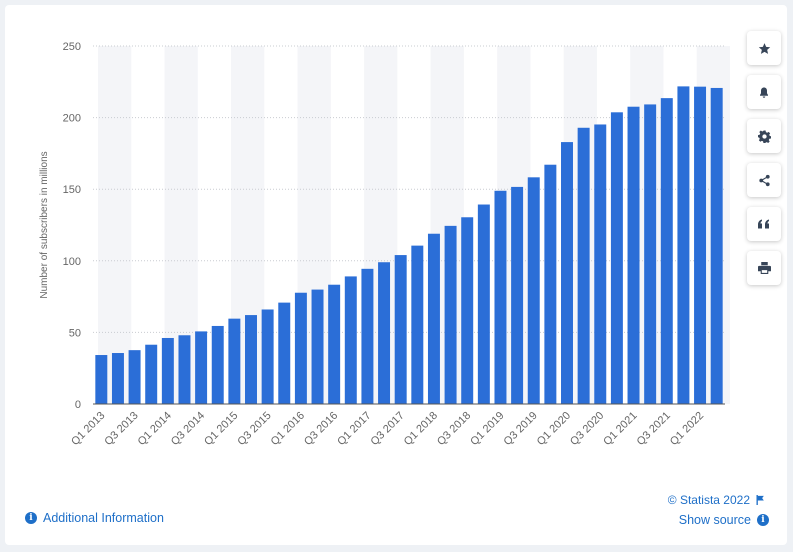  What do you see at coordinates (75, 333) in the screenshot?
I see `y-tick-label: 50` at bounding box center [75, 333].